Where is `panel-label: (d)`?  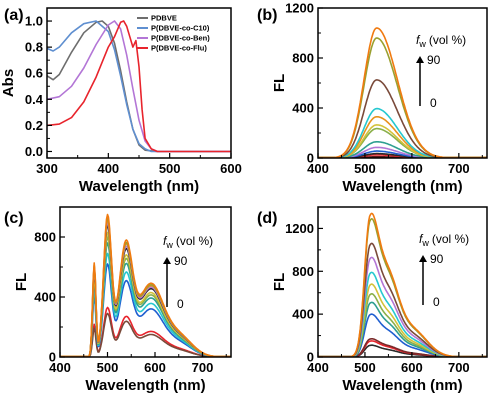 panel-label: (d) is located at coordinates (267, 218).